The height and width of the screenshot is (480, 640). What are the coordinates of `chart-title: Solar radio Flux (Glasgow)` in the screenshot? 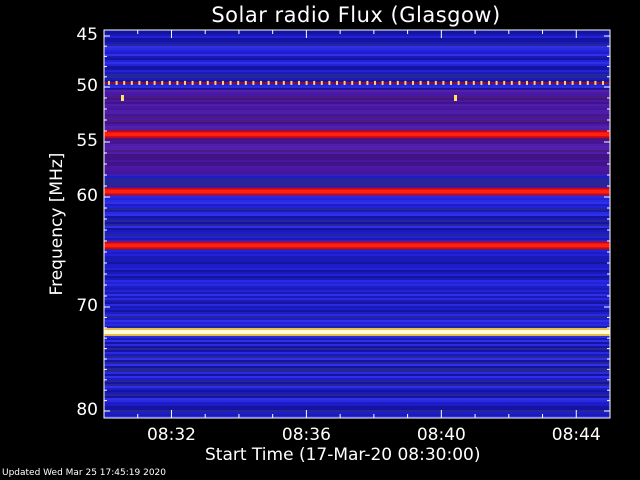 It's located at (356, 15).